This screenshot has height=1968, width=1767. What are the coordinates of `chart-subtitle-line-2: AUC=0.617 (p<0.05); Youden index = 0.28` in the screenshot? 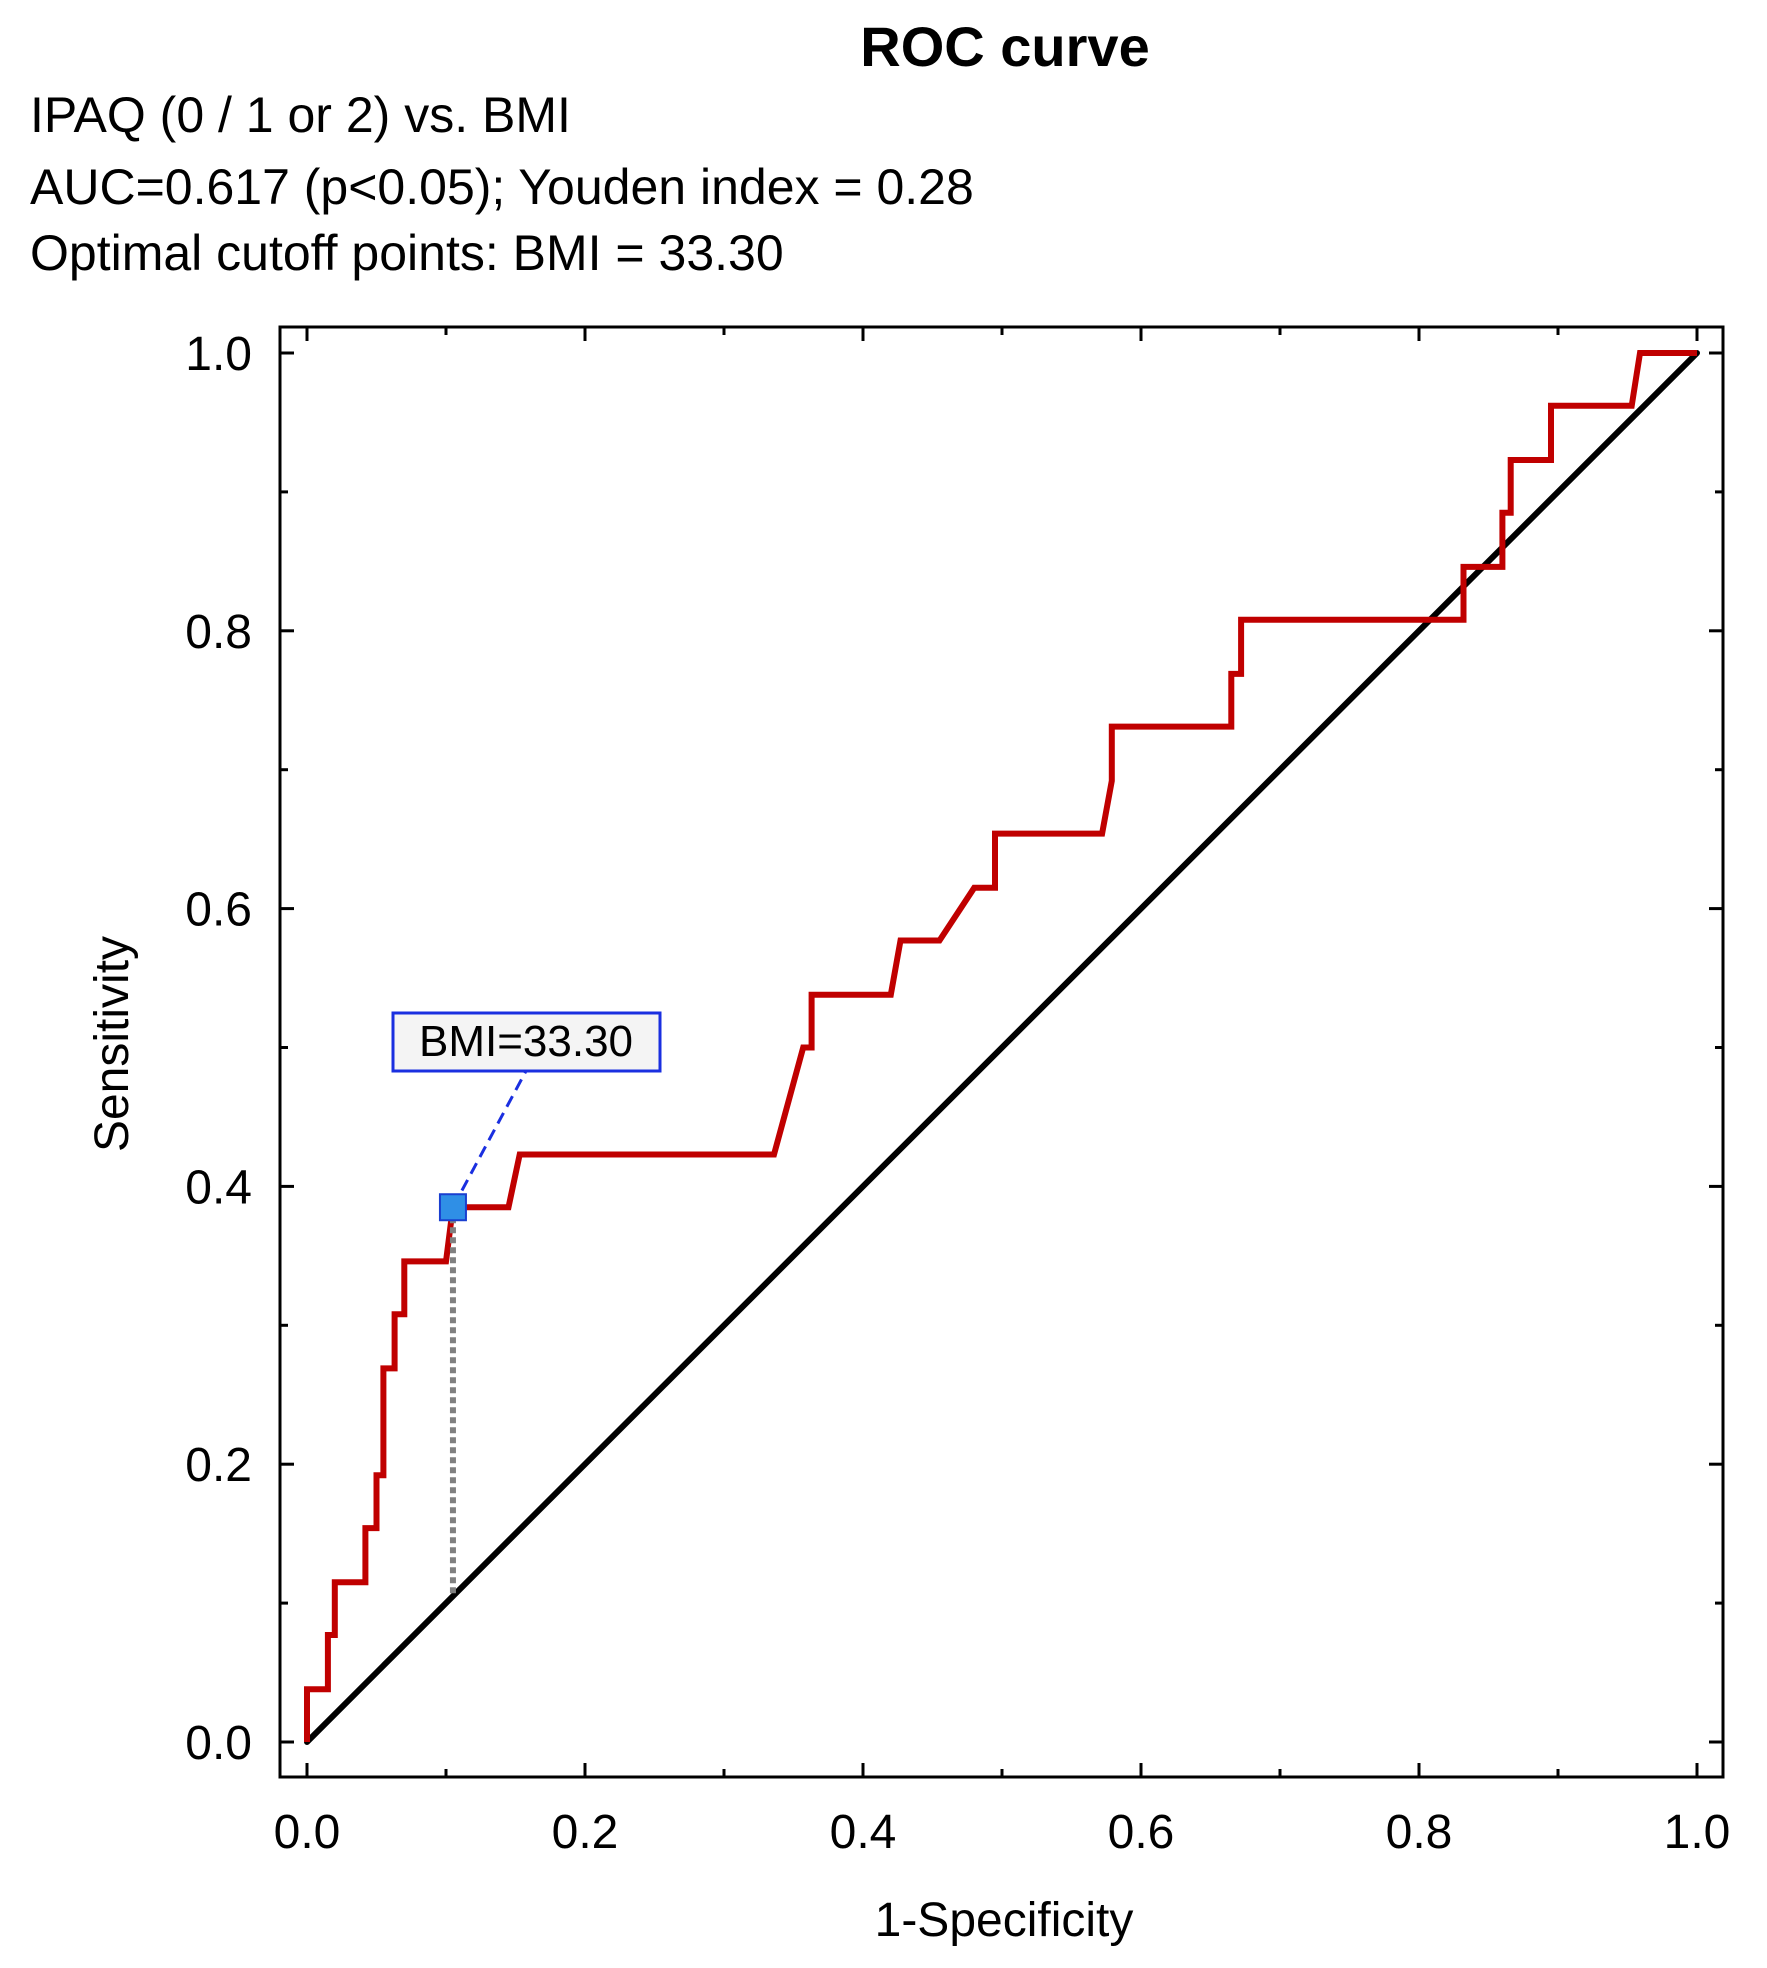 It's located at (502, 187).